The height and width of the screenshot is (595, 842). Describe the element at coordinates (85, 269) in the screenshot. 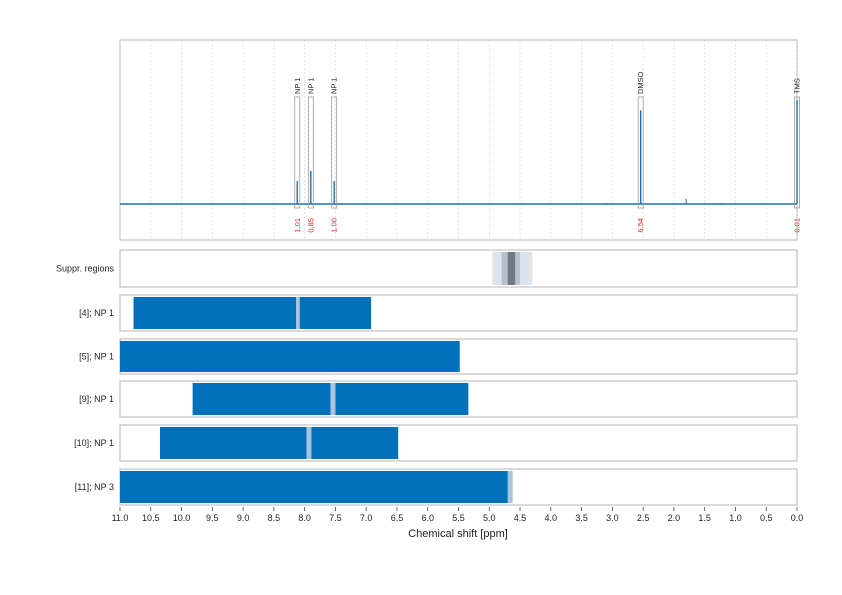

I see `track-label: Suppr. regions` at that location.